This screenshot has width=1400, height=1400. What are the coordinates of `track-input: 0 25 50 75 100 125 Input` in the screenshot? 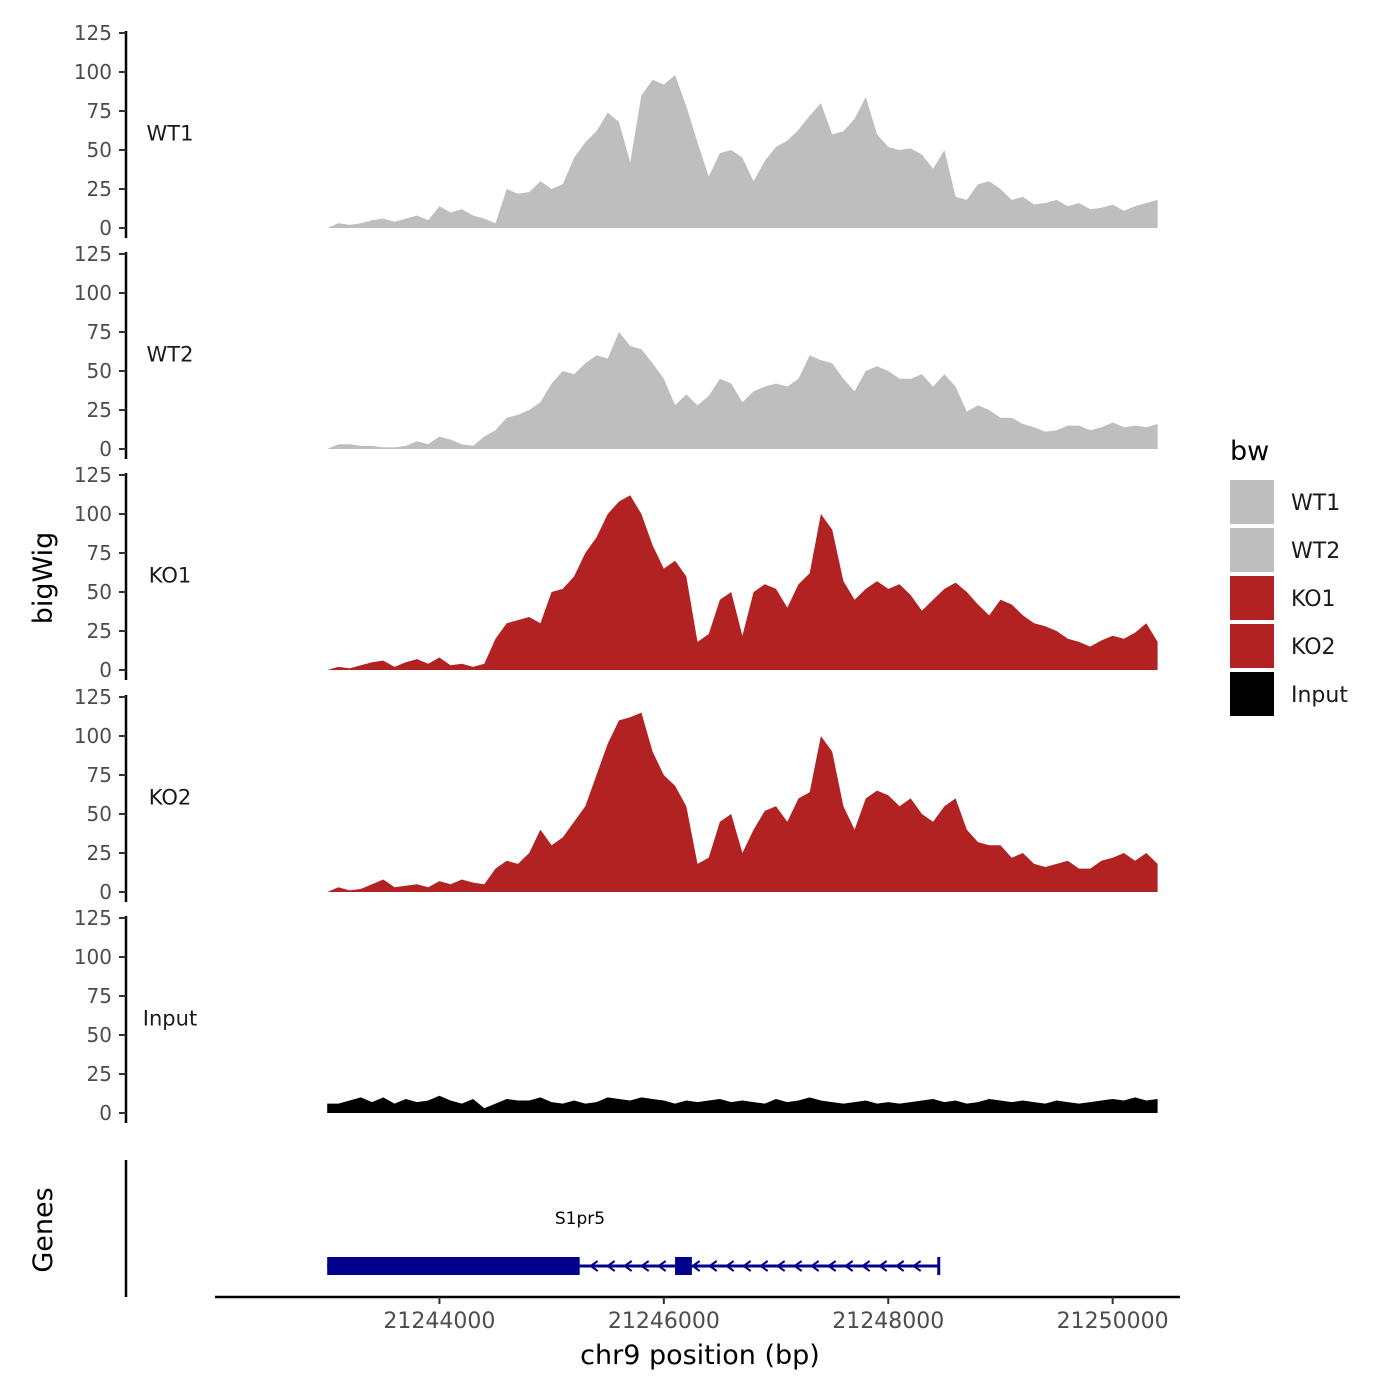 It's located at (616, 1015).